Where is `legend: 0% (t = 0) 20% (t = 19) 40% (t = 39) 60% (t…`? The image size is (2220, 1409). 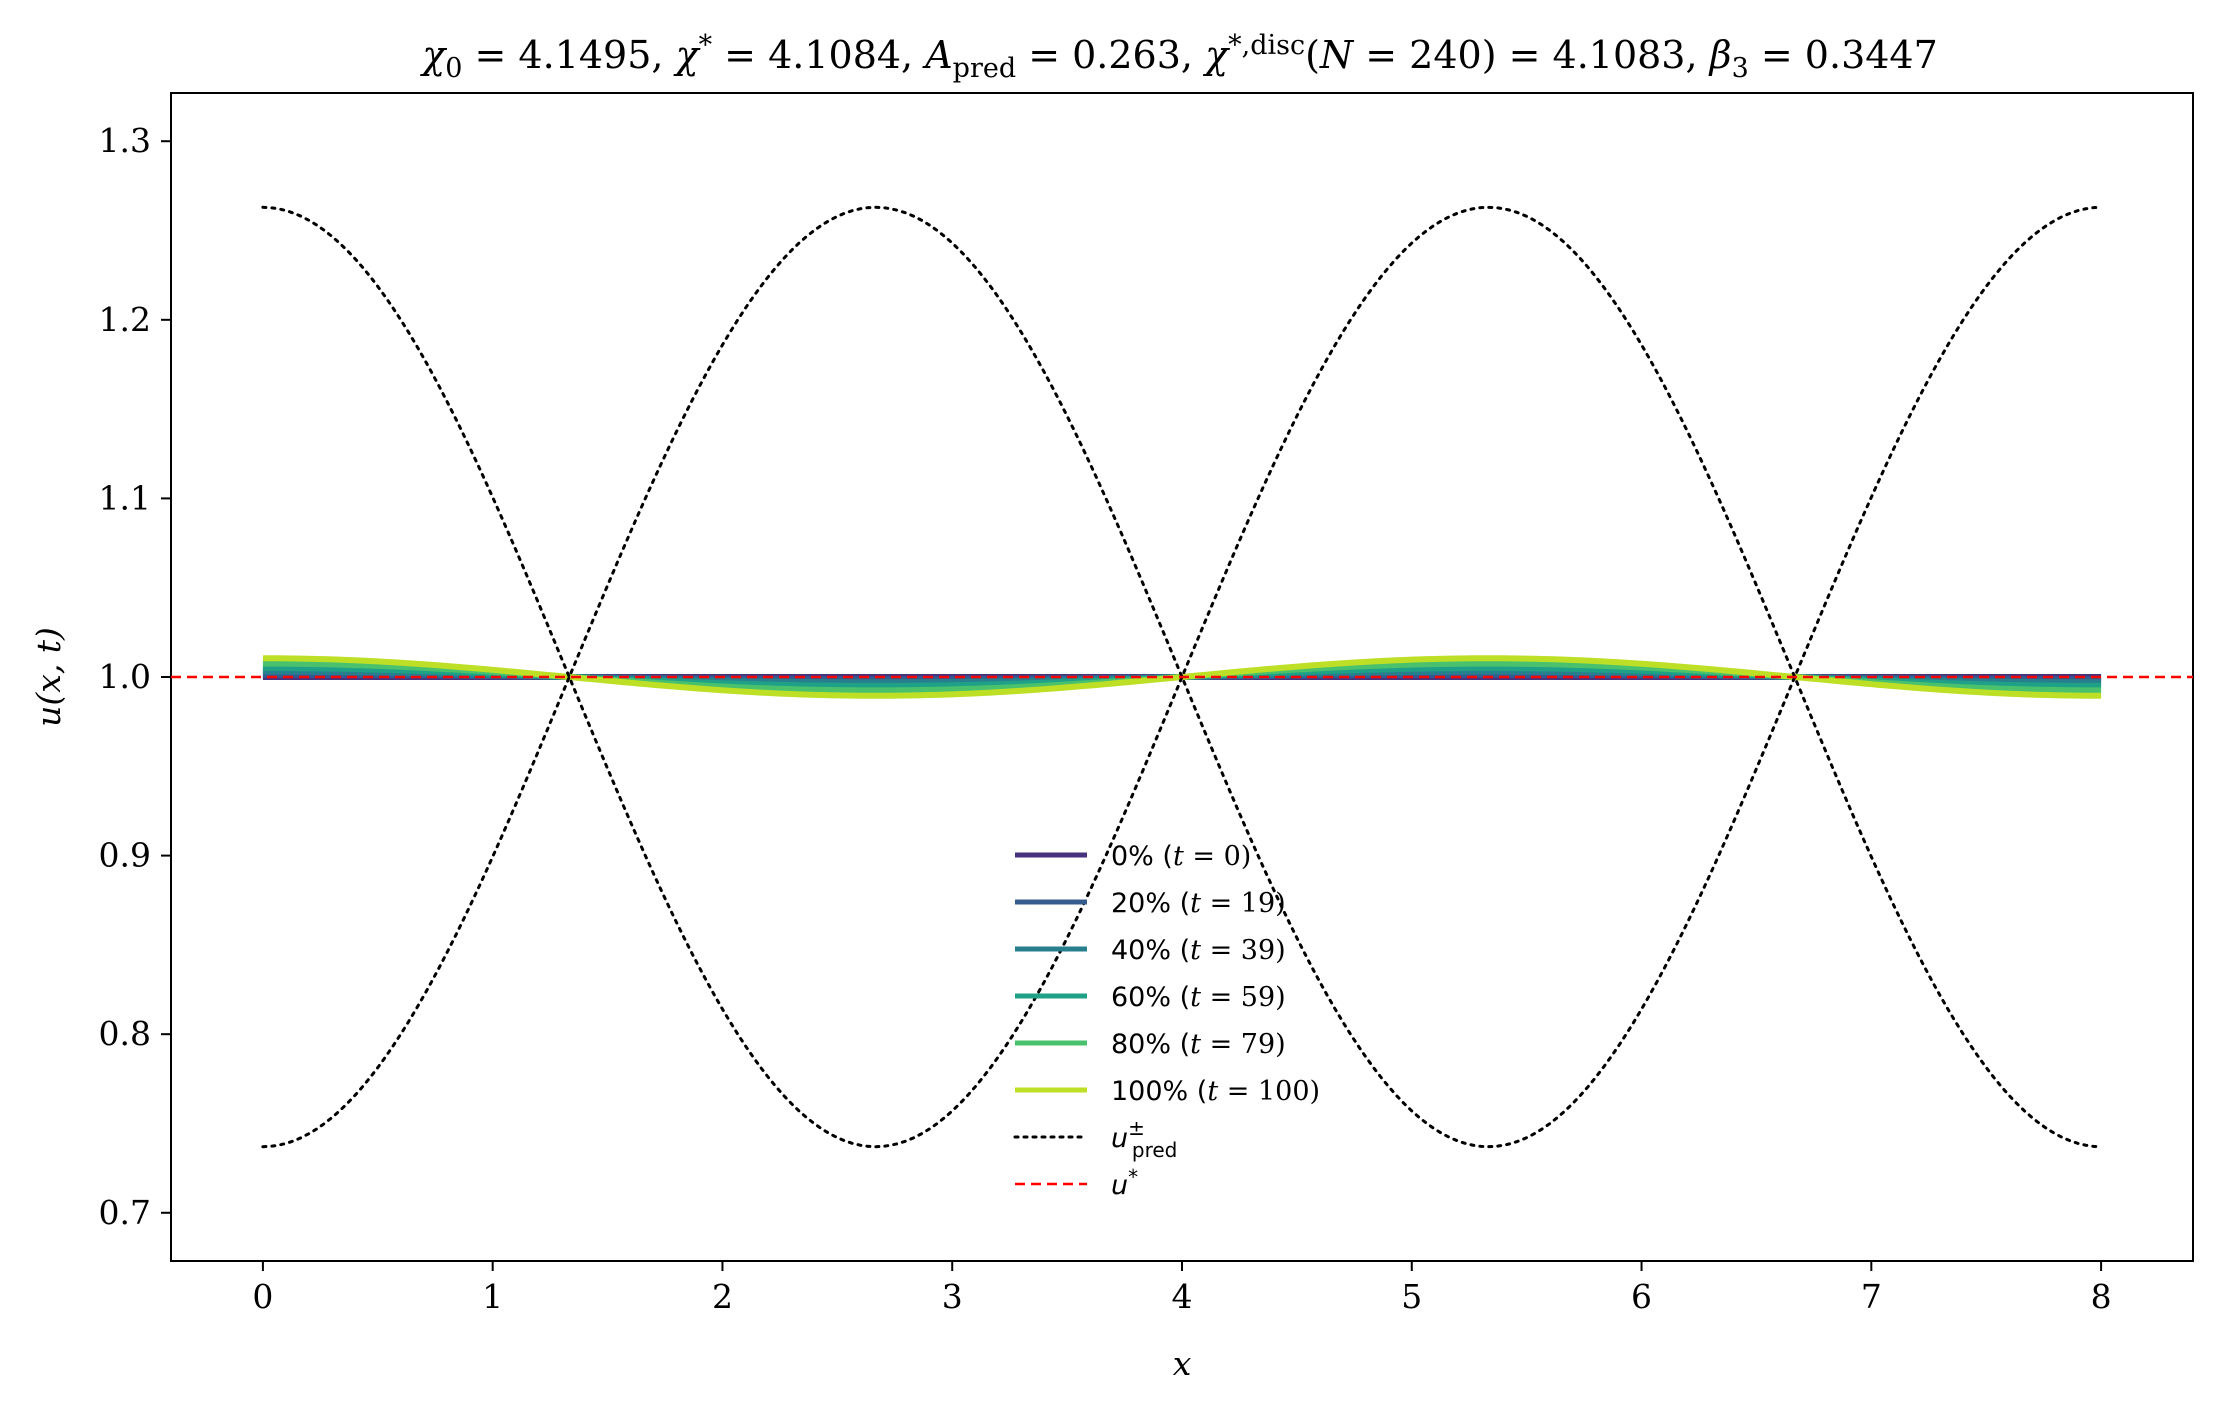 legend: 0% (t = 0) 20% (t = 19) 40% (t = 39) 60% (t… is located at coordinates (1166, 1021).